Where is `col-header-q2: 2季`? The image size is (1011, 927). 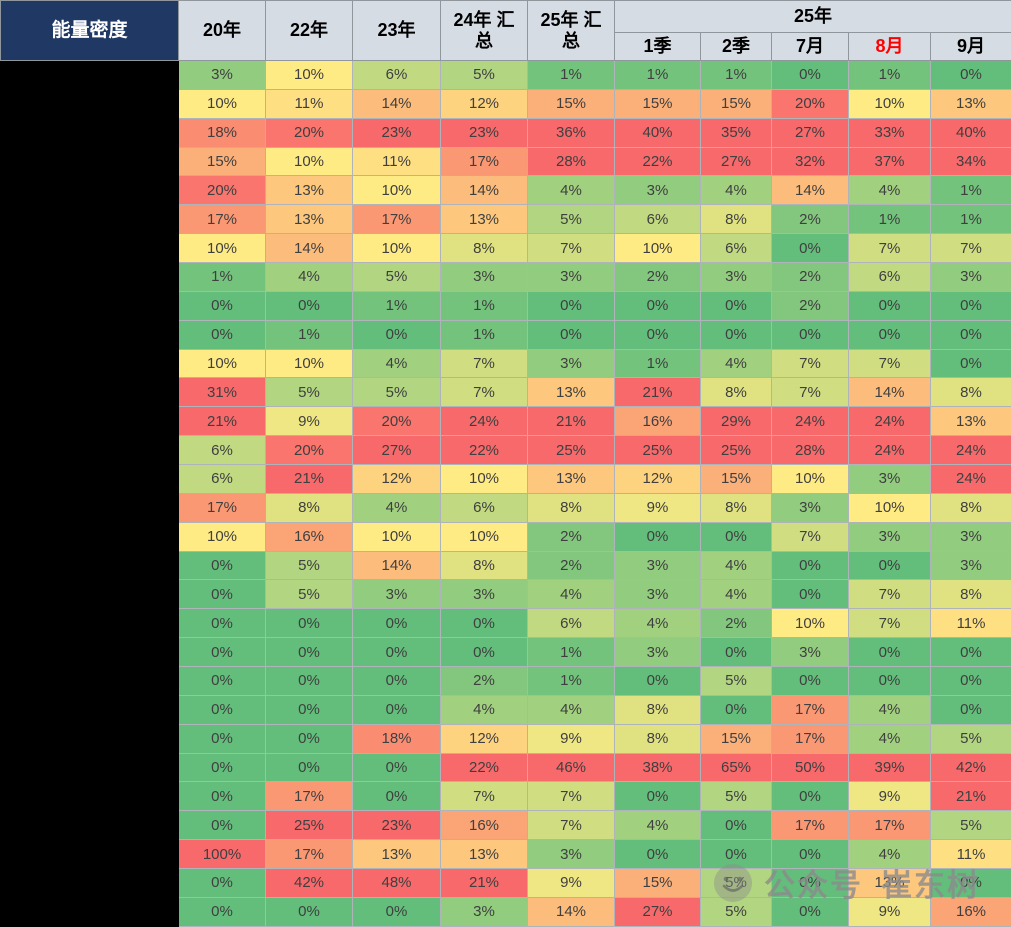 col-header-q2: 2季 is located at coordinates (736, 47).